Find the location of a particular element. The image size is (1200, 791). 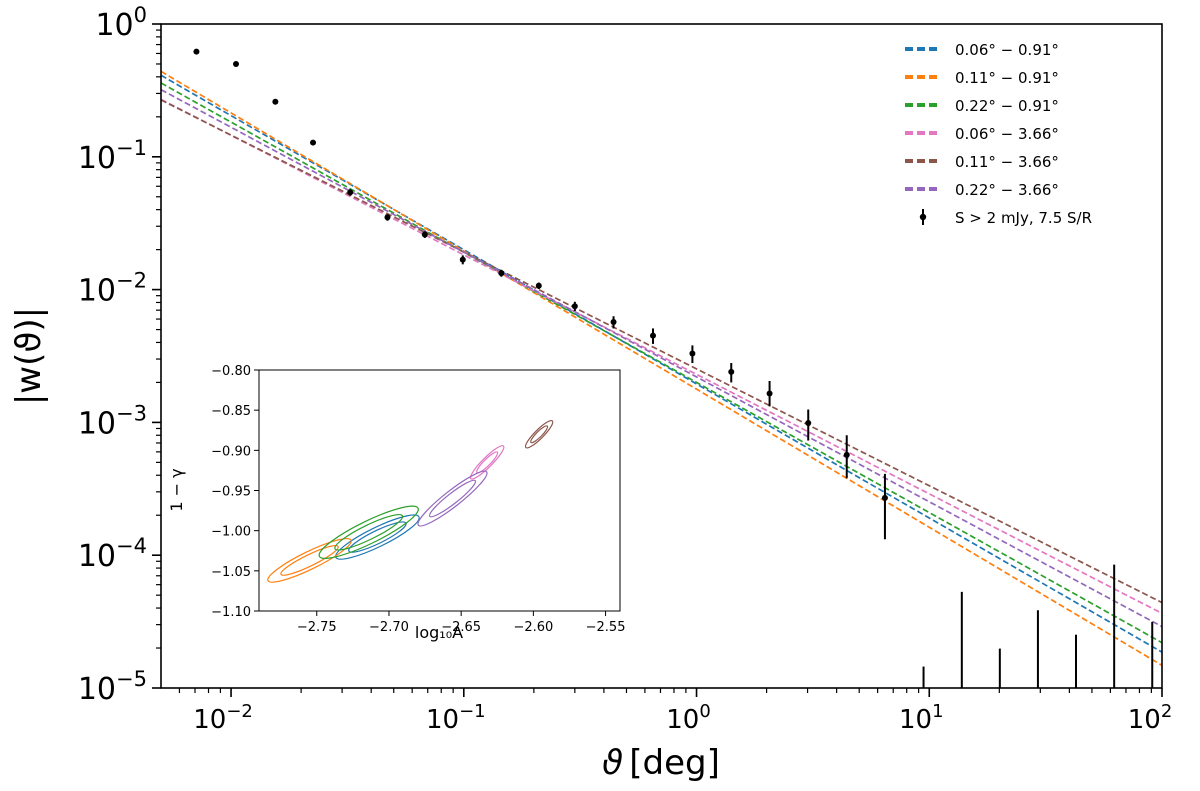

legend-swatch-point is located at coordinates (923, 217).